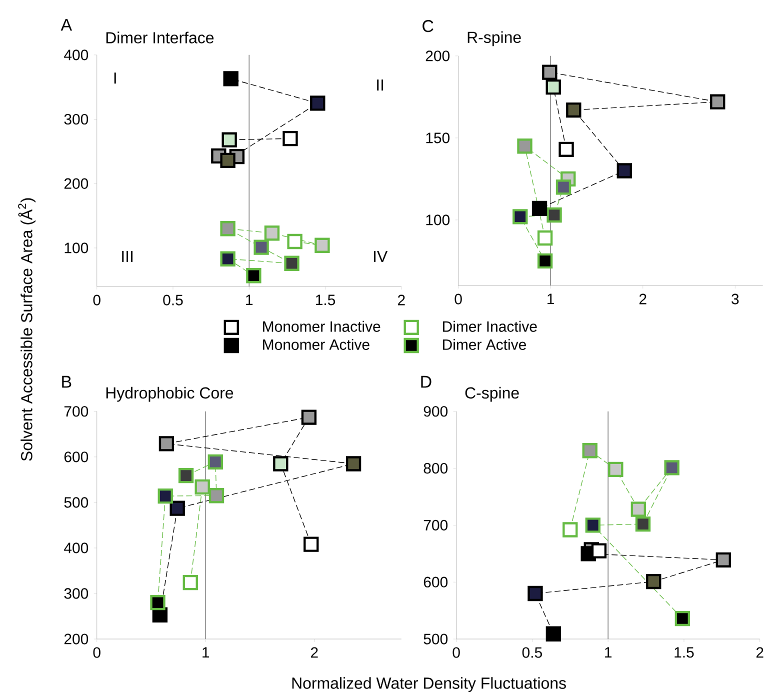  Describe the element at coordinates (380, 85) in the screenshot. I see `annotation: II` at that location.